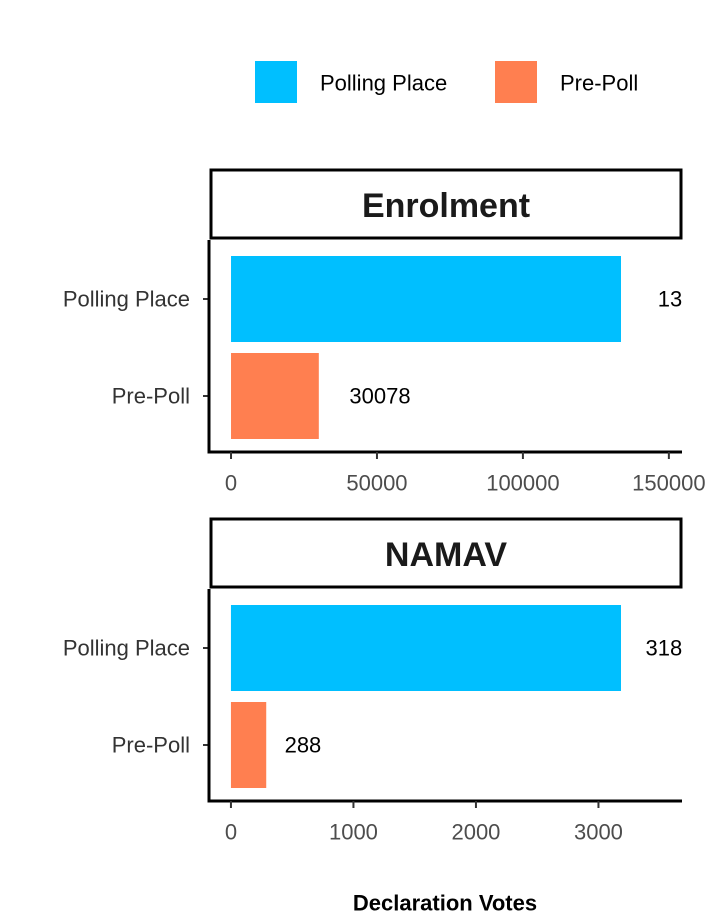 Image resolution: width=720 pixels, height=921 pixels. Describe the element at coordinates (376, 483) in the screenshot. I see `x-tick-label: 50000` at that location.